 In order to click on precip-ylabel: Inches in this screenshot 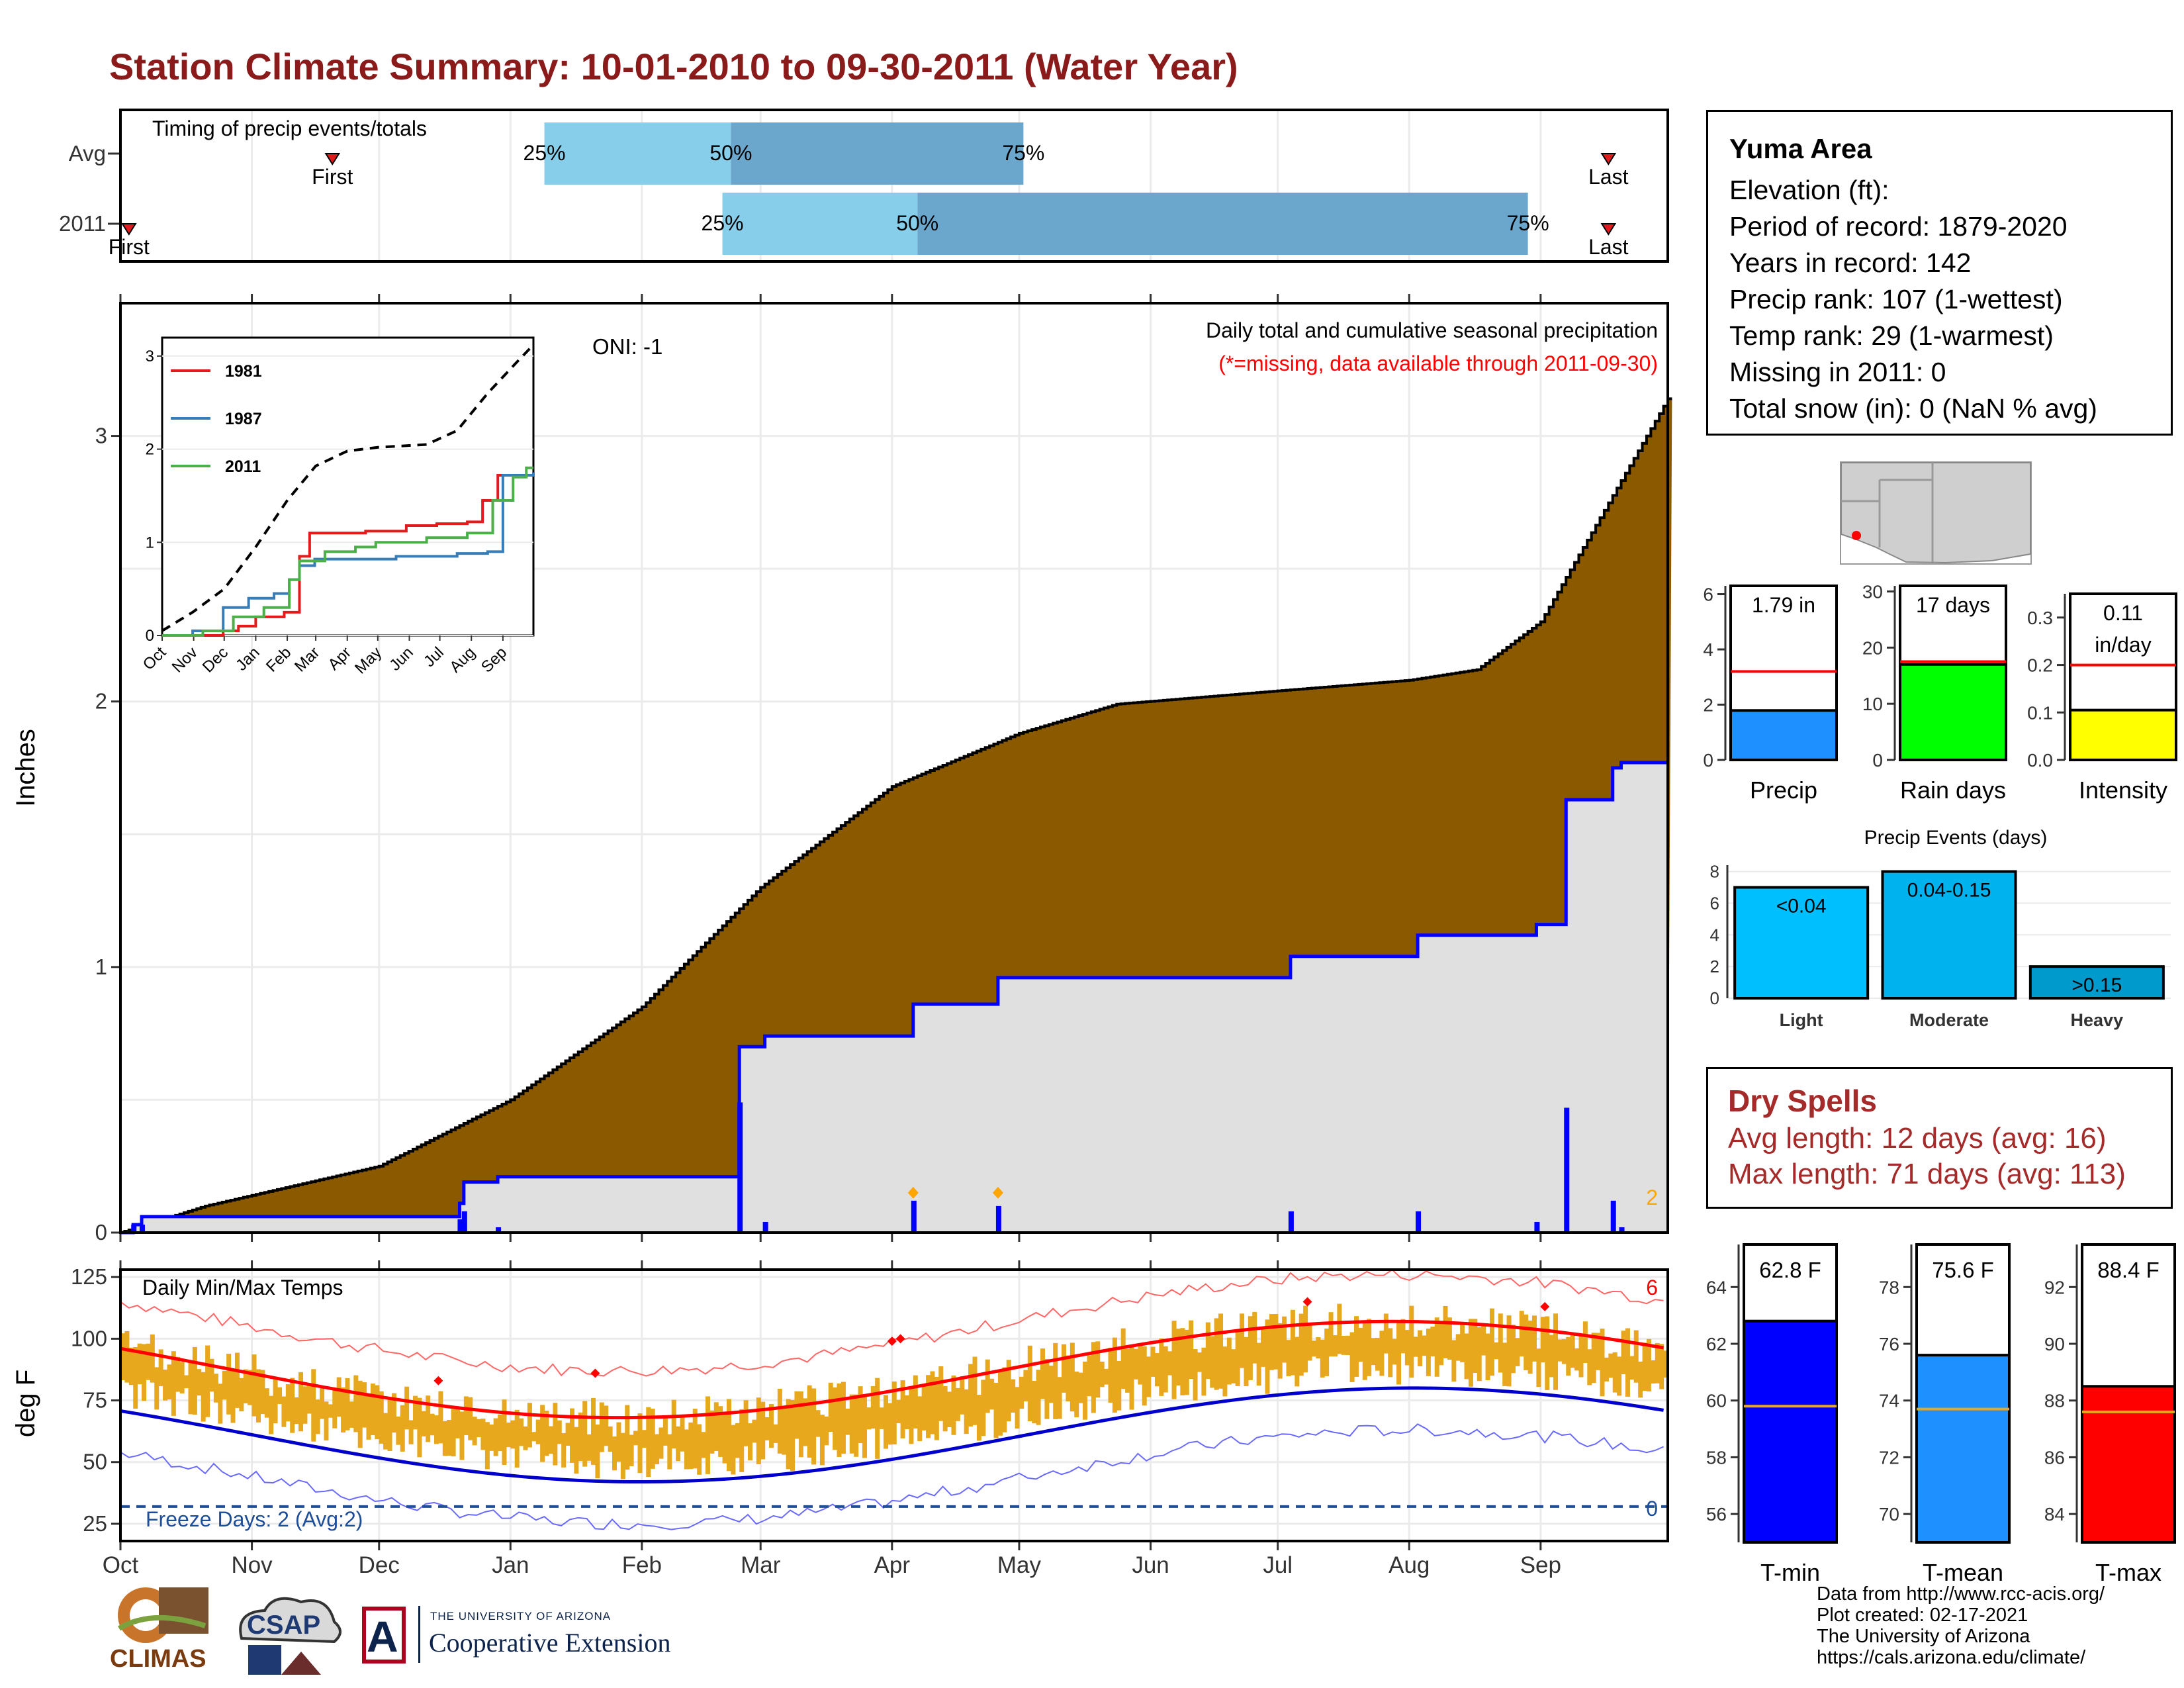, I will do `click(26, 768)`.